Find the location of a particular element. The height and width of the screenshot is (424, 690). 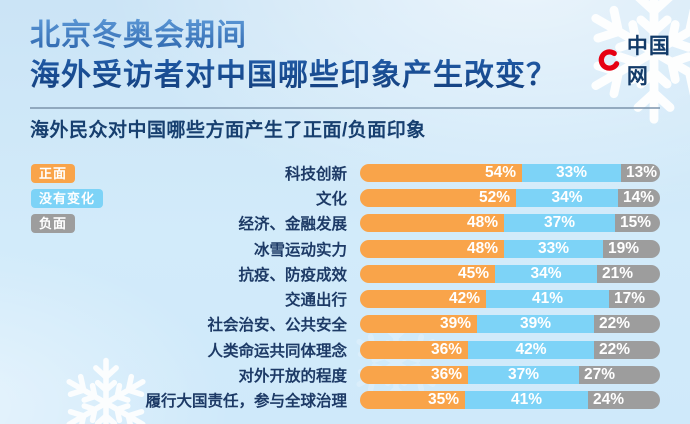

stacked-bar: 42% 41% 17% is located at coordinates (510, 299).